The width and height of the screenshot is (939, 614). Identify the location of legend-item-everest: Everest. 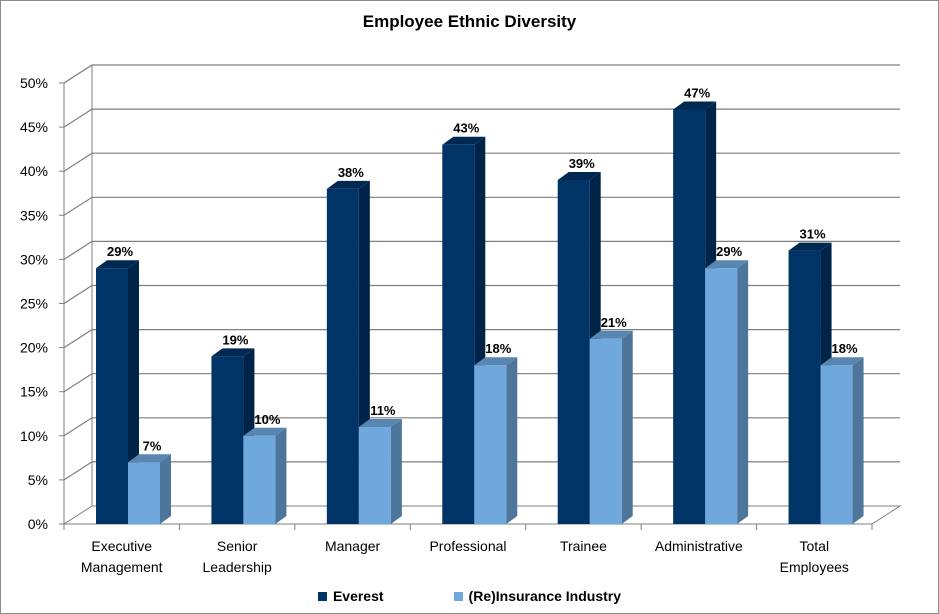
(350, 596).